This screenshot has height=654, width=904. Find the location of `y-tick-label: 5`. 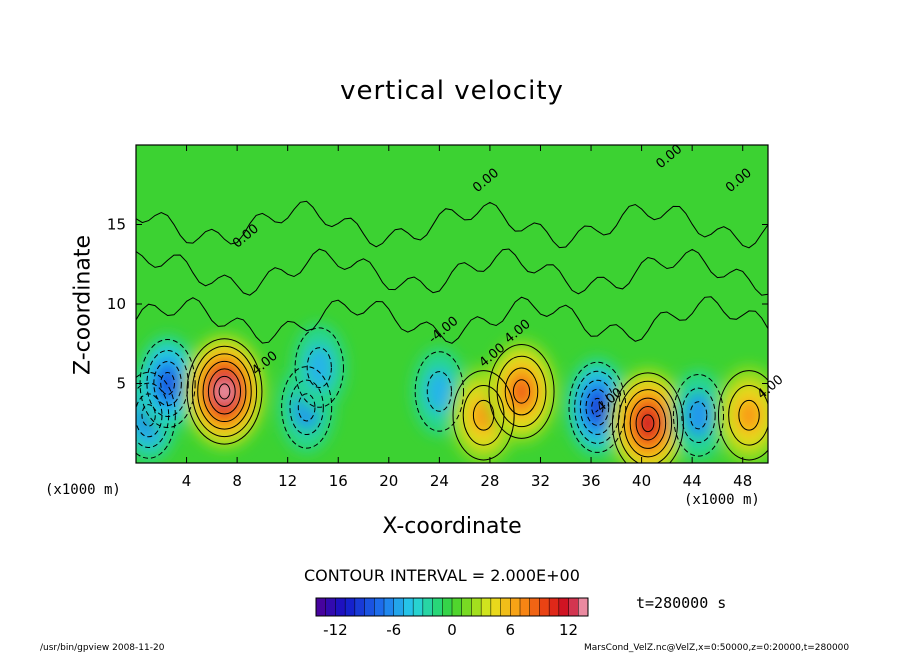

y-tick-label: 5 is located at coordinates (121, 384).